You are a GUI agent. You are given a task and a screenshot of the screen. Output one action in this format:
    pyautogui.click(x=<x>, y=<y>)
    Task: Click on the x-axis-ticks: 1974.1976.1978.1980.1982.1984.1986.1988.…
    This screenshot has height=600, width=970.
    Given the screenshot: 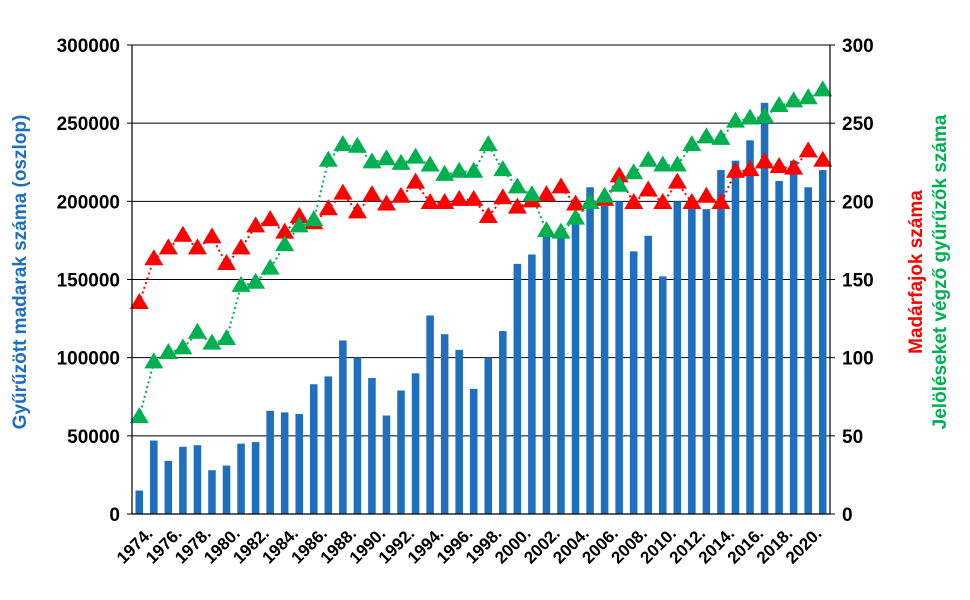 What is the action you would take?
    pyautogui.click(x=469, y=546)
    